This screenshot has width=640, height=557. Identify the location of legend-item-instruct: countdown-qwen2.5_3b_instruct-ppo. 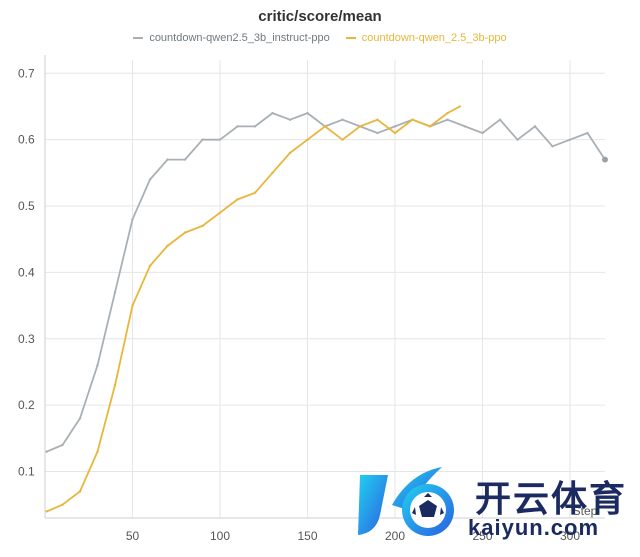
(231, 38).